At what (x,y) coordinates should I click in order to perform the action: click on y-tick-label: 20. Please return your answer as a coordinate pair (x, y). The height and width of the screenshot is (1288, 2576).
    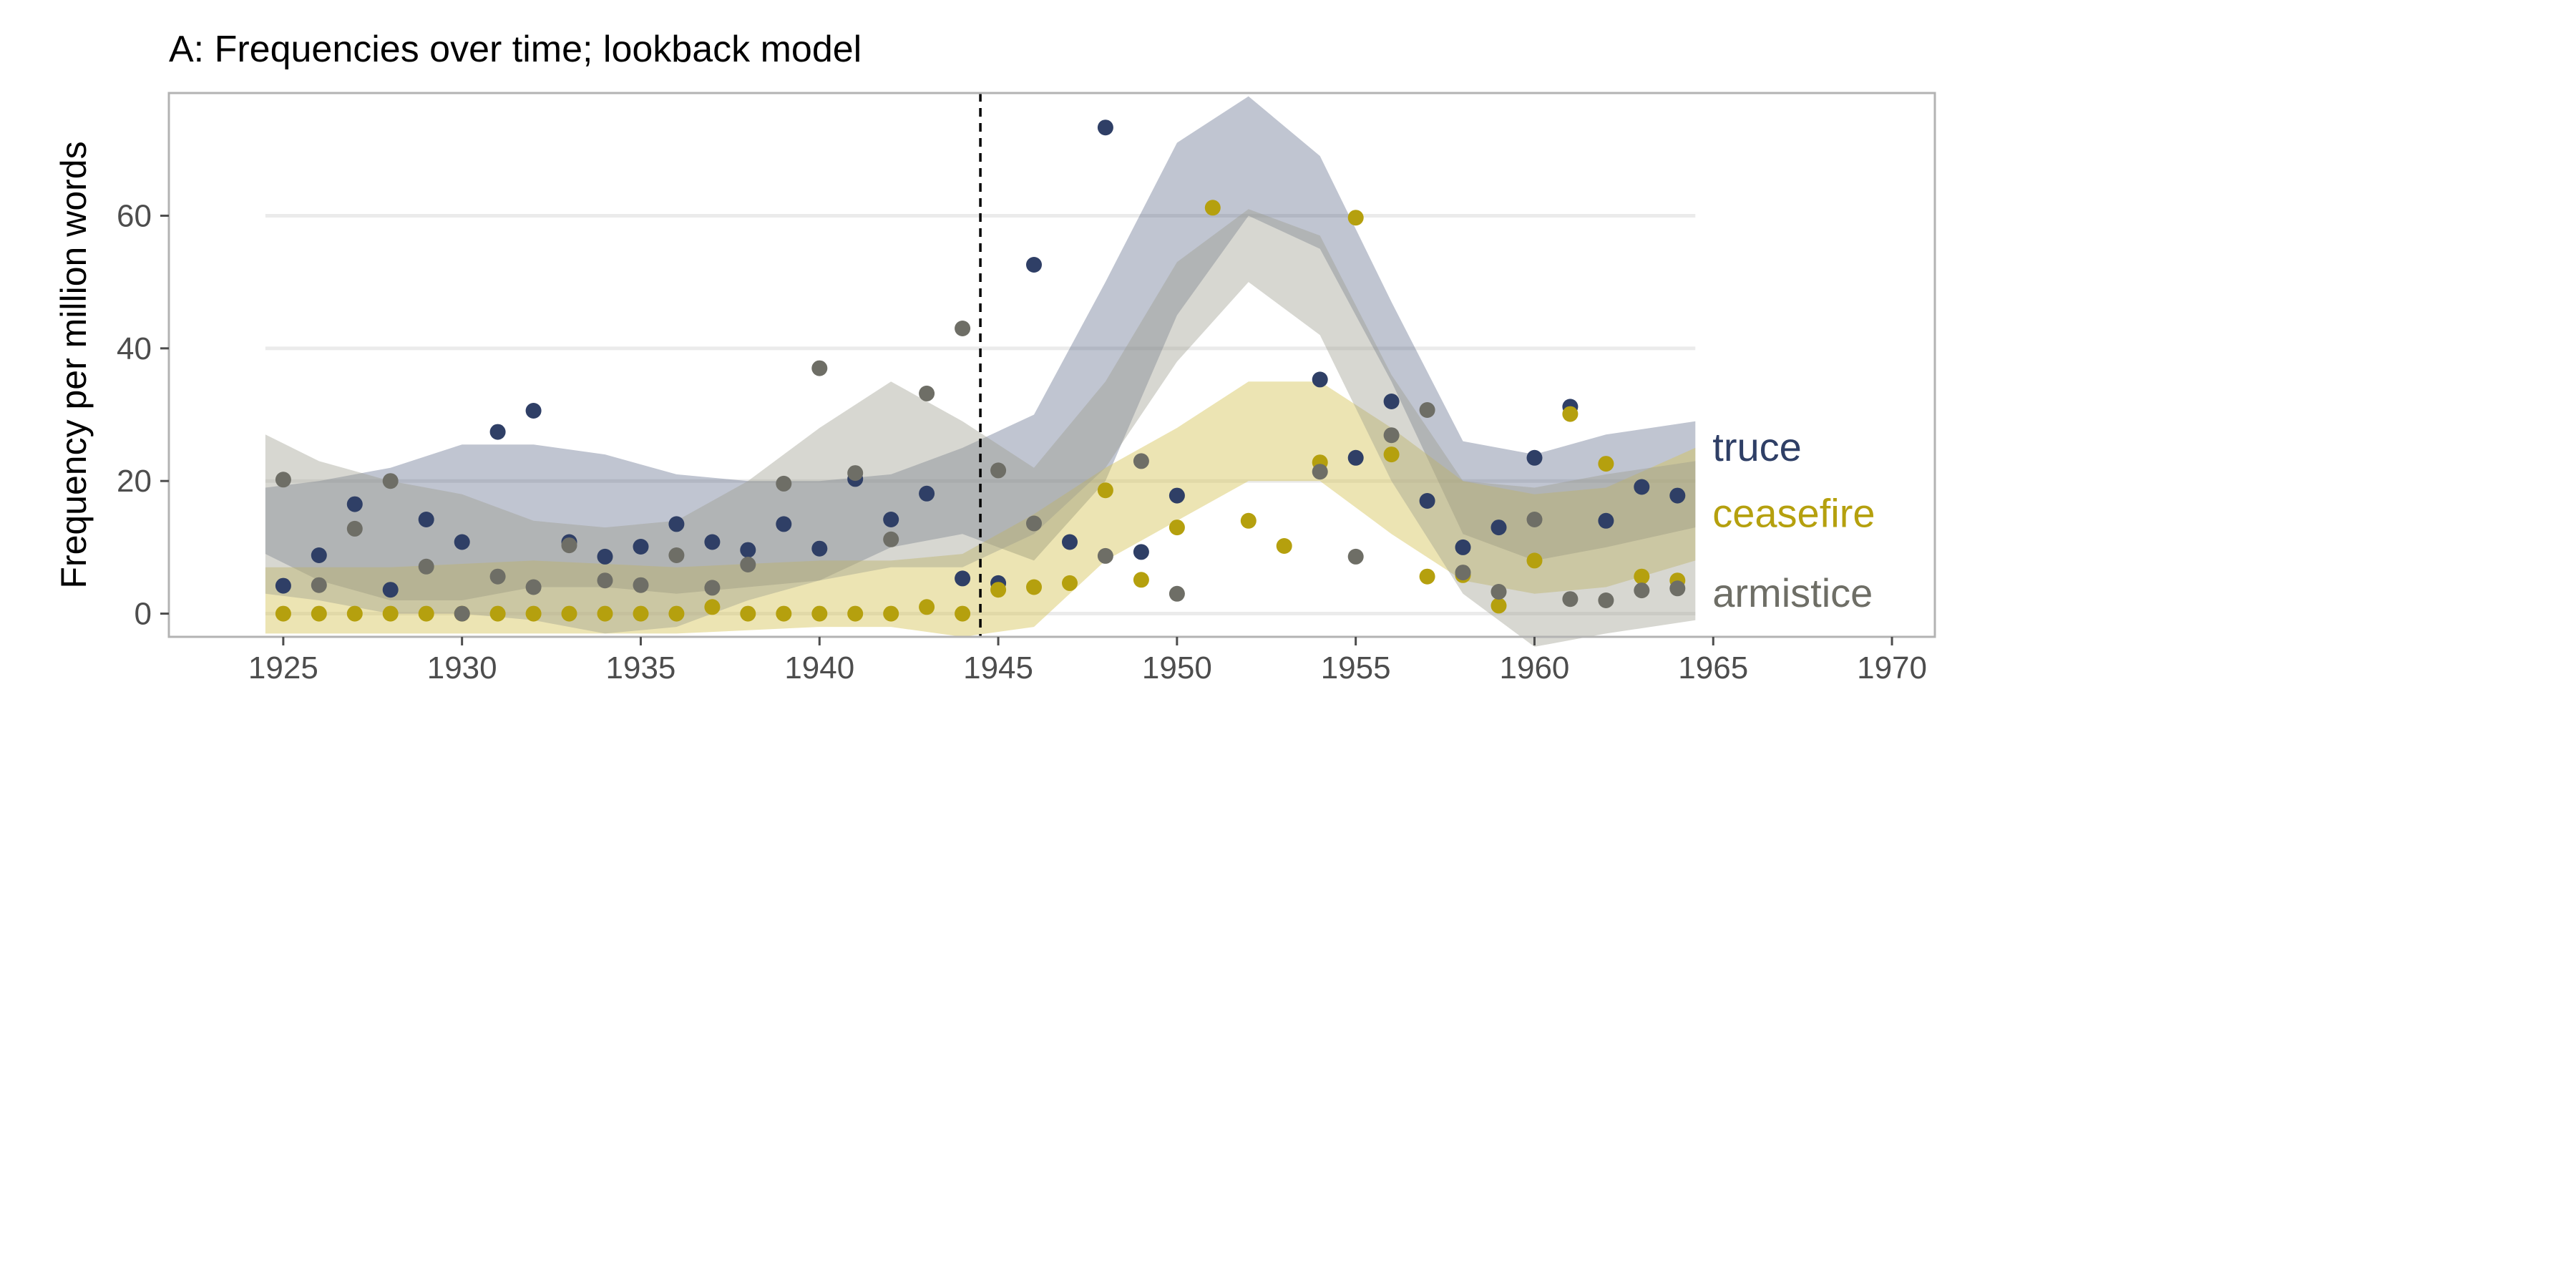
    Looking at the image, I should click on (134, 481).